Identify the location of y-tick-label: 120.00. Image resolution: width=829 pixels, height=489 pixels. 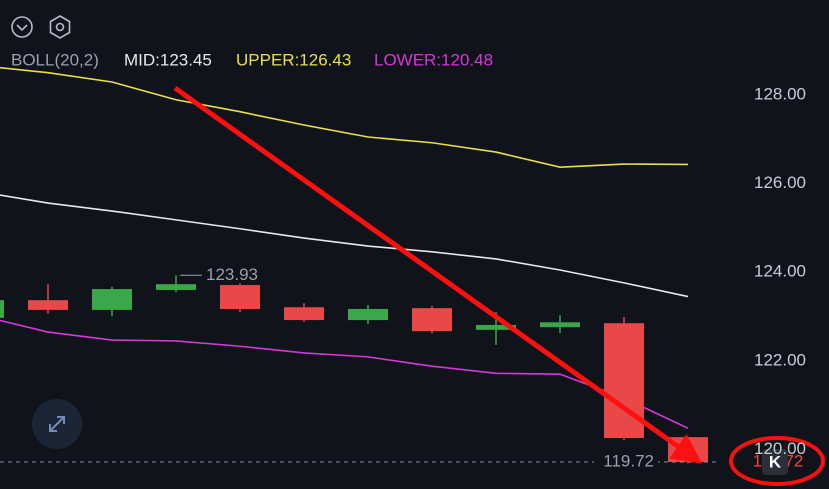
(780, 448).